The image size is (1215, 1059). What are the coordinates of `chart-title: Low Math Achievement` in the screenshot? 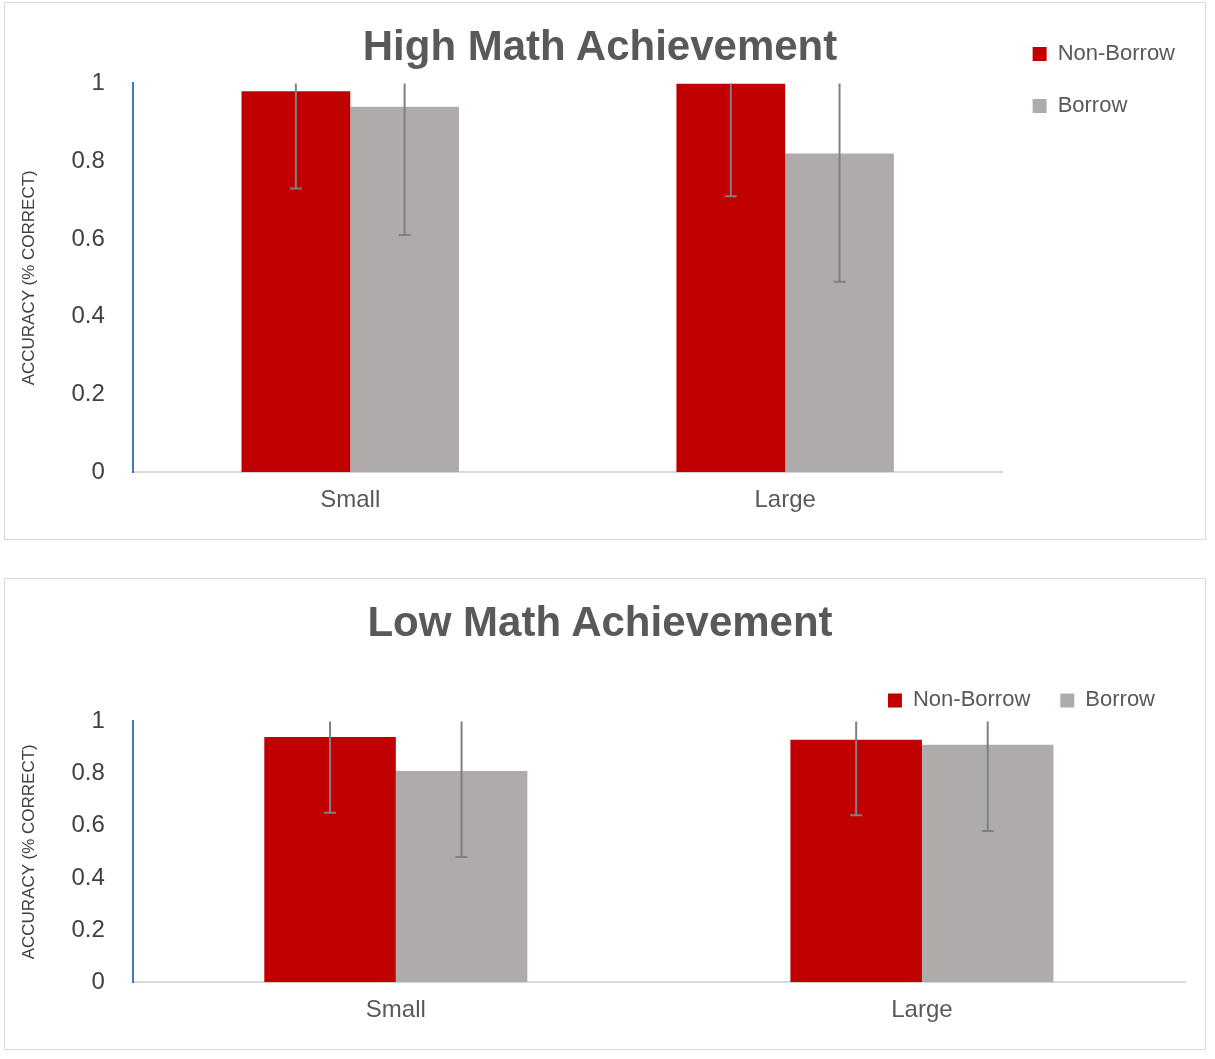 It's located at (600, 621).